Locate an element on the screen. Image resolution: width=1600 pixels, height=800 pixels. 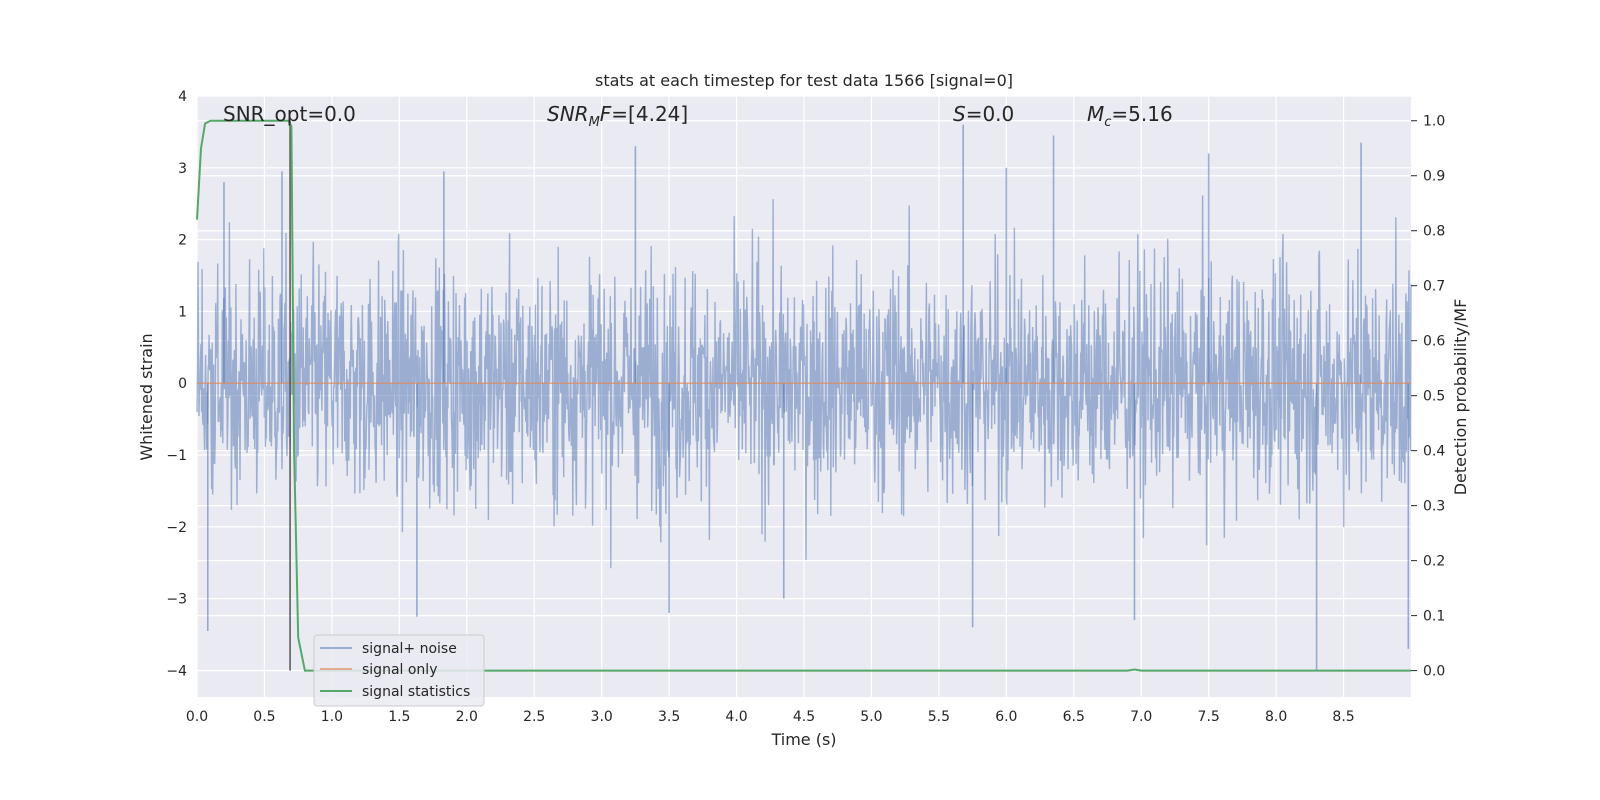
y-left-tick-label: 1 is located at coordinates (182, 312).